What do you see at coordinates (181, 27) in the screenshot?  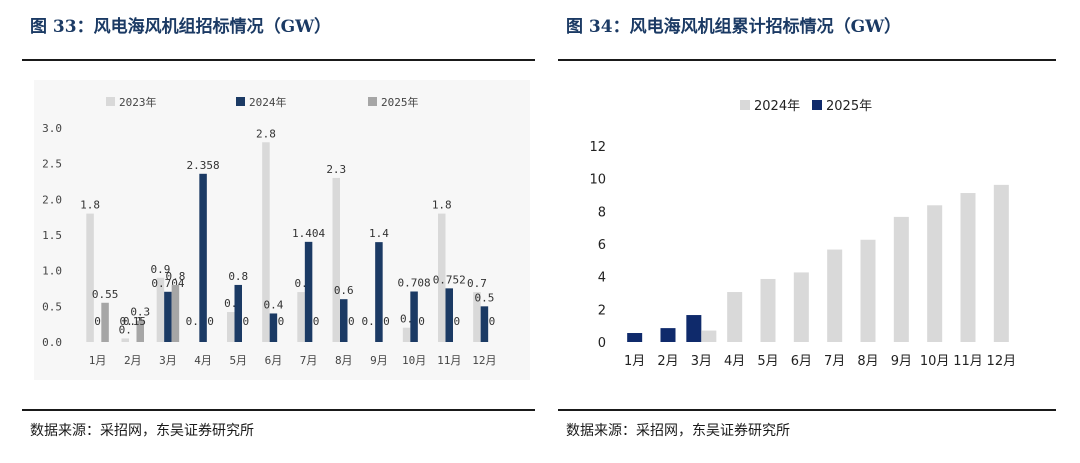 I see `left-figure-title: 图 33：风电海风机组招标情况（GW）` at bounding box center [181, 27].